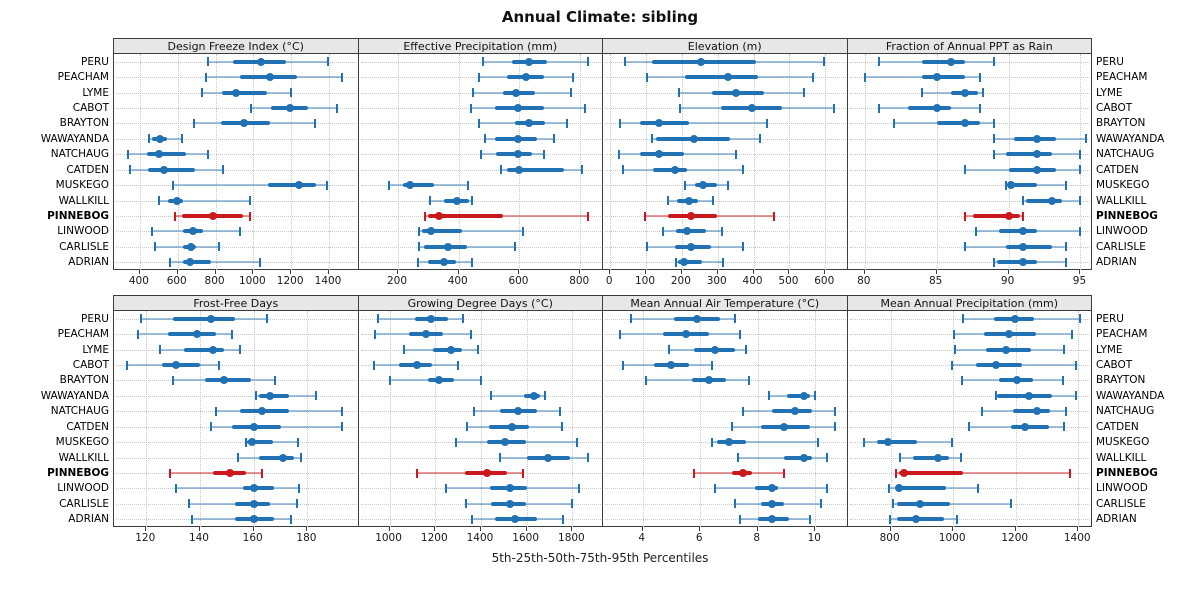 The width and height of the screenshot is (1200, 600). Describe the element at coordinates (252, 281) in the screenshot. I see `x-tick-label: 1000` at that location.